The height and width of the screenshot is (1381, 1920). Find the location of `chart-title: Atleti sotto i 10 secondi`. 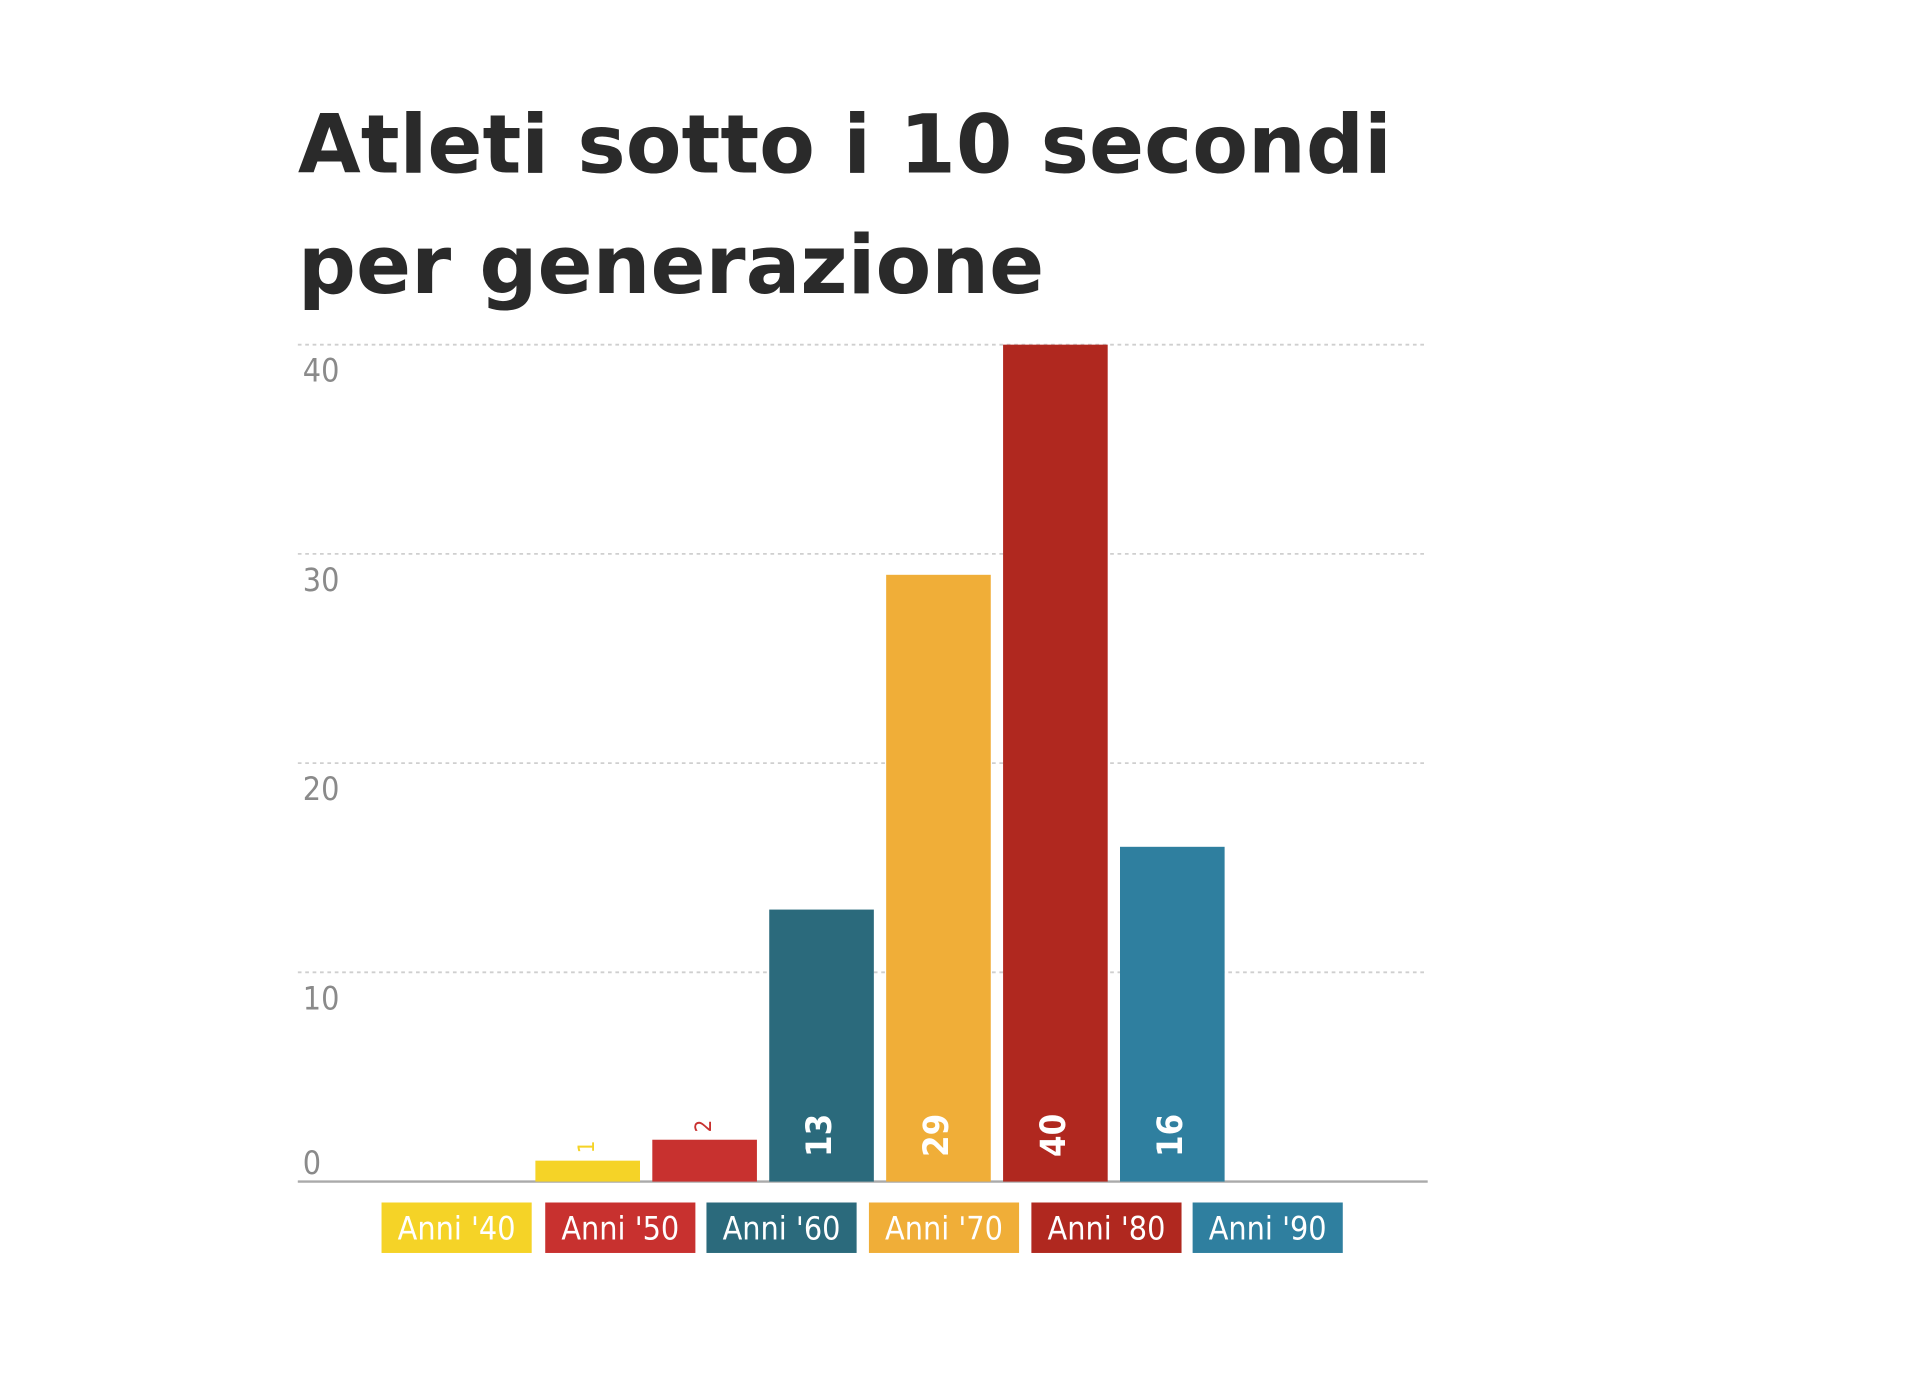

chart-title: Atleti sotto i 10 secondi is located at coordinates (845, 145).